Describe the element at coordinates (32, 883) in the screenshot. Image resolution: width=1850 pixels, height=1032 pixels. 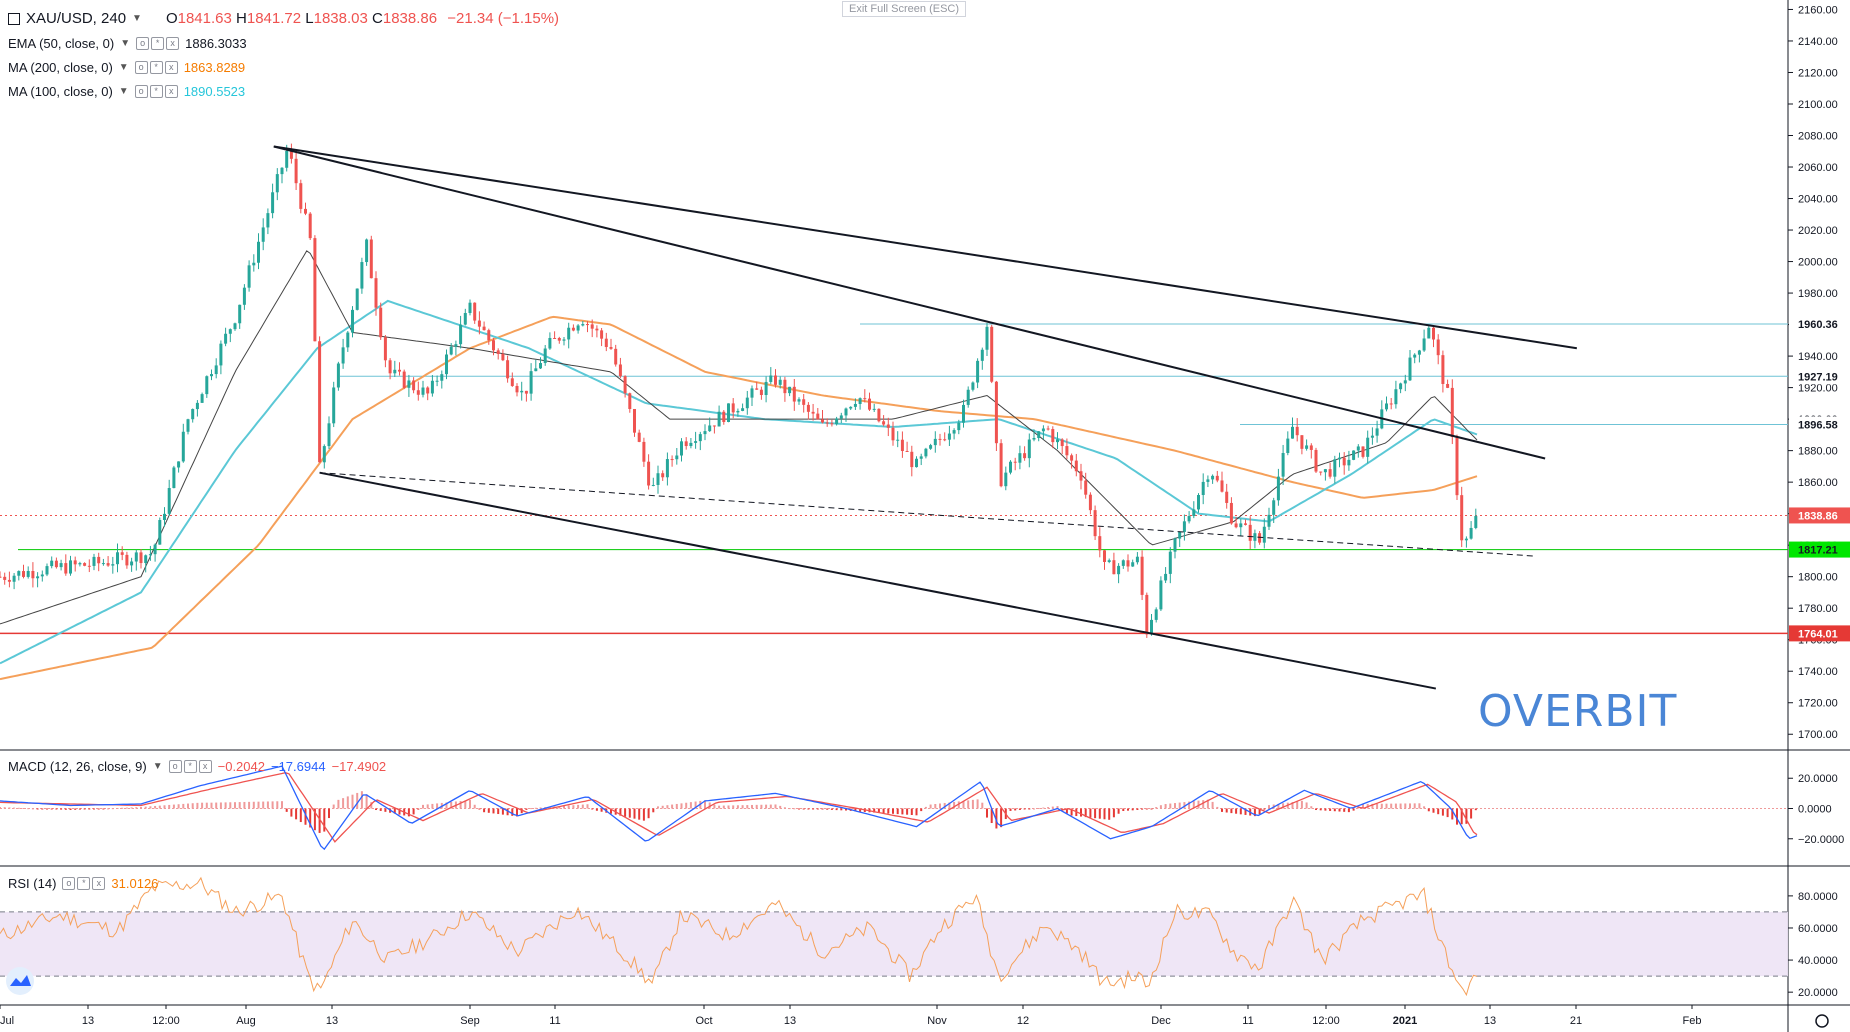
I see `rsi-label: RSI (14)` at that location.